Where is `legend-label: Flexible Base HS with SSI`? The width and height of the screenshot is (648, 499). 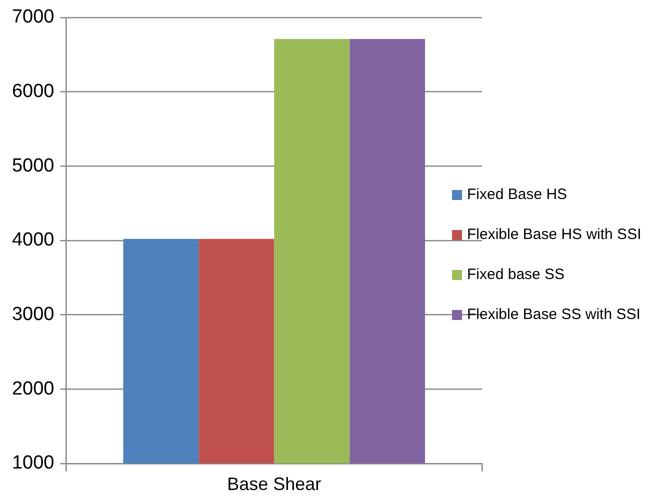 legend-label: Flexible Base HS with SSI is located at coordinates (554, 234).